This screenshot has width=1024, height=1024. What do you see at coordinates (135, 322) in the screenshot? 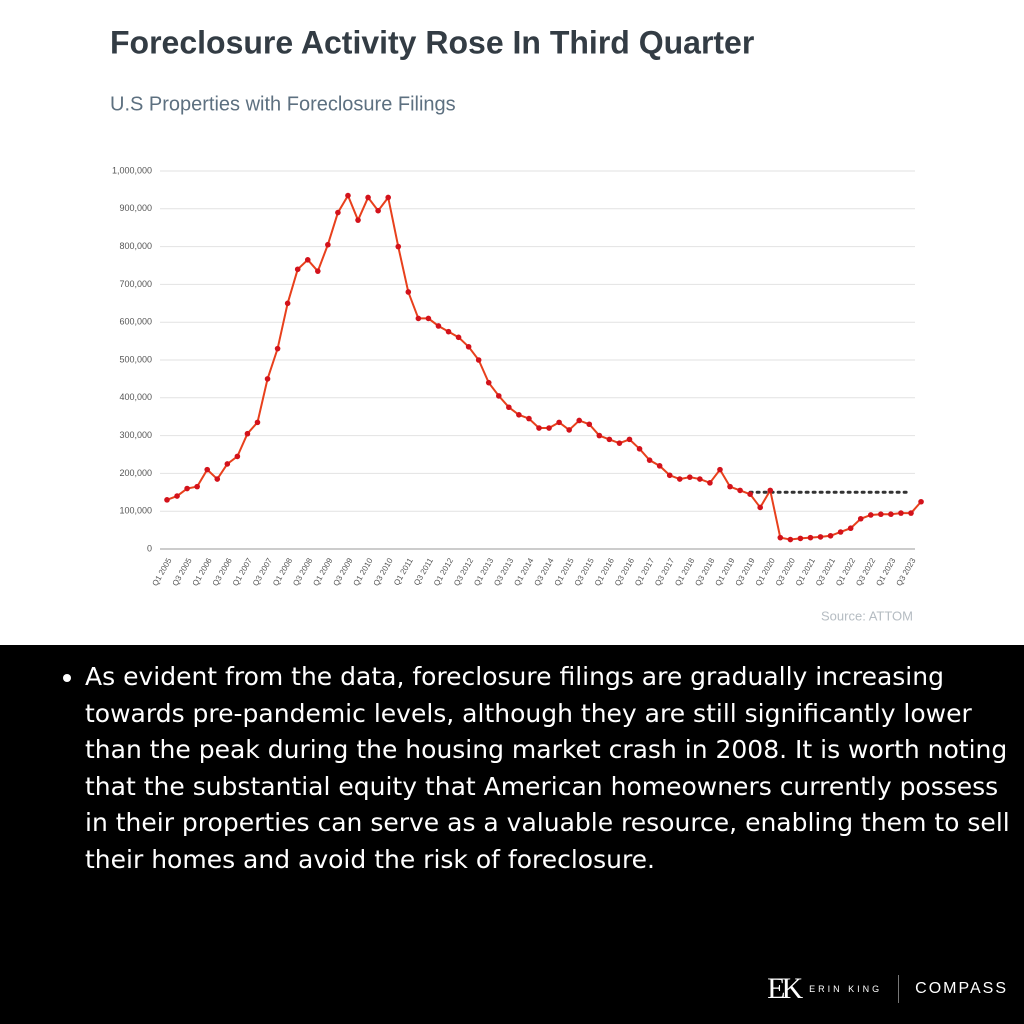
I see `y-tick-label: 600,000` at bounding box center [135, 322].